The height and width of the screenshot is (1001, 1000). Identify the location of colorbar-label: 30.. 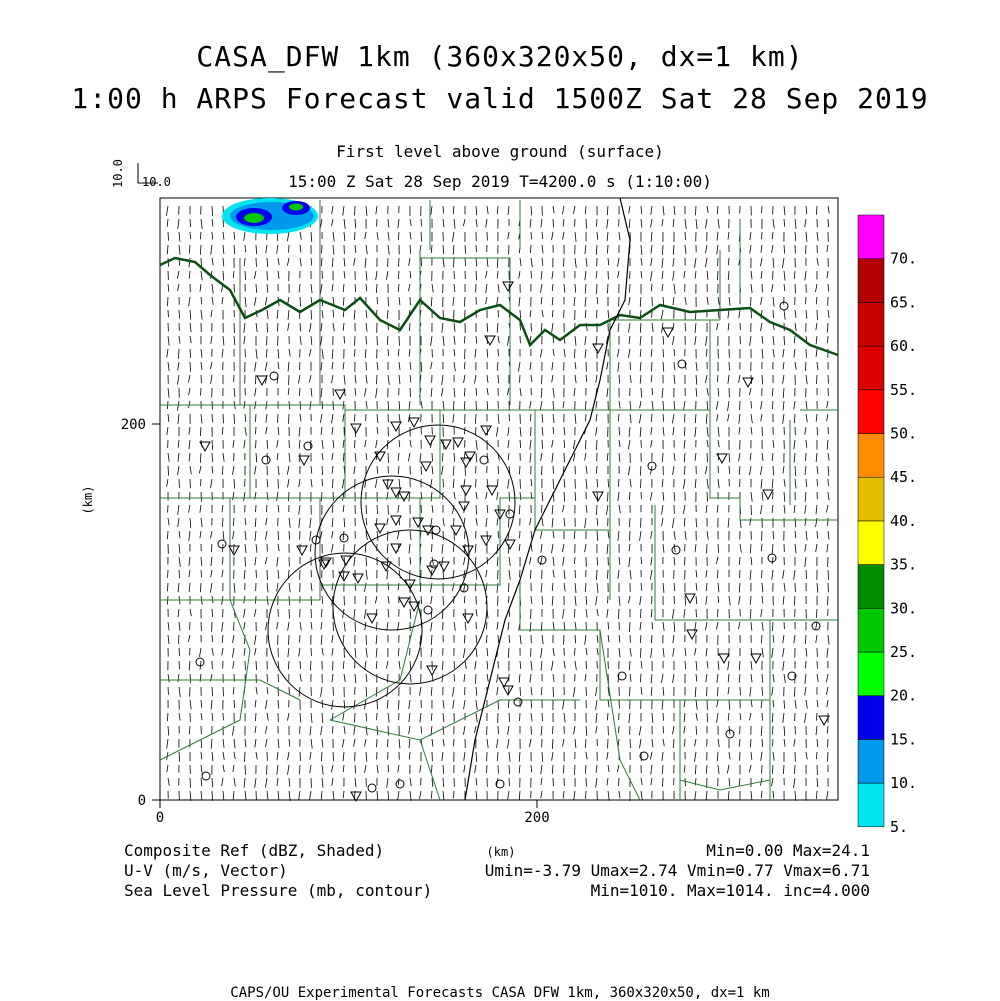
(903, 608).